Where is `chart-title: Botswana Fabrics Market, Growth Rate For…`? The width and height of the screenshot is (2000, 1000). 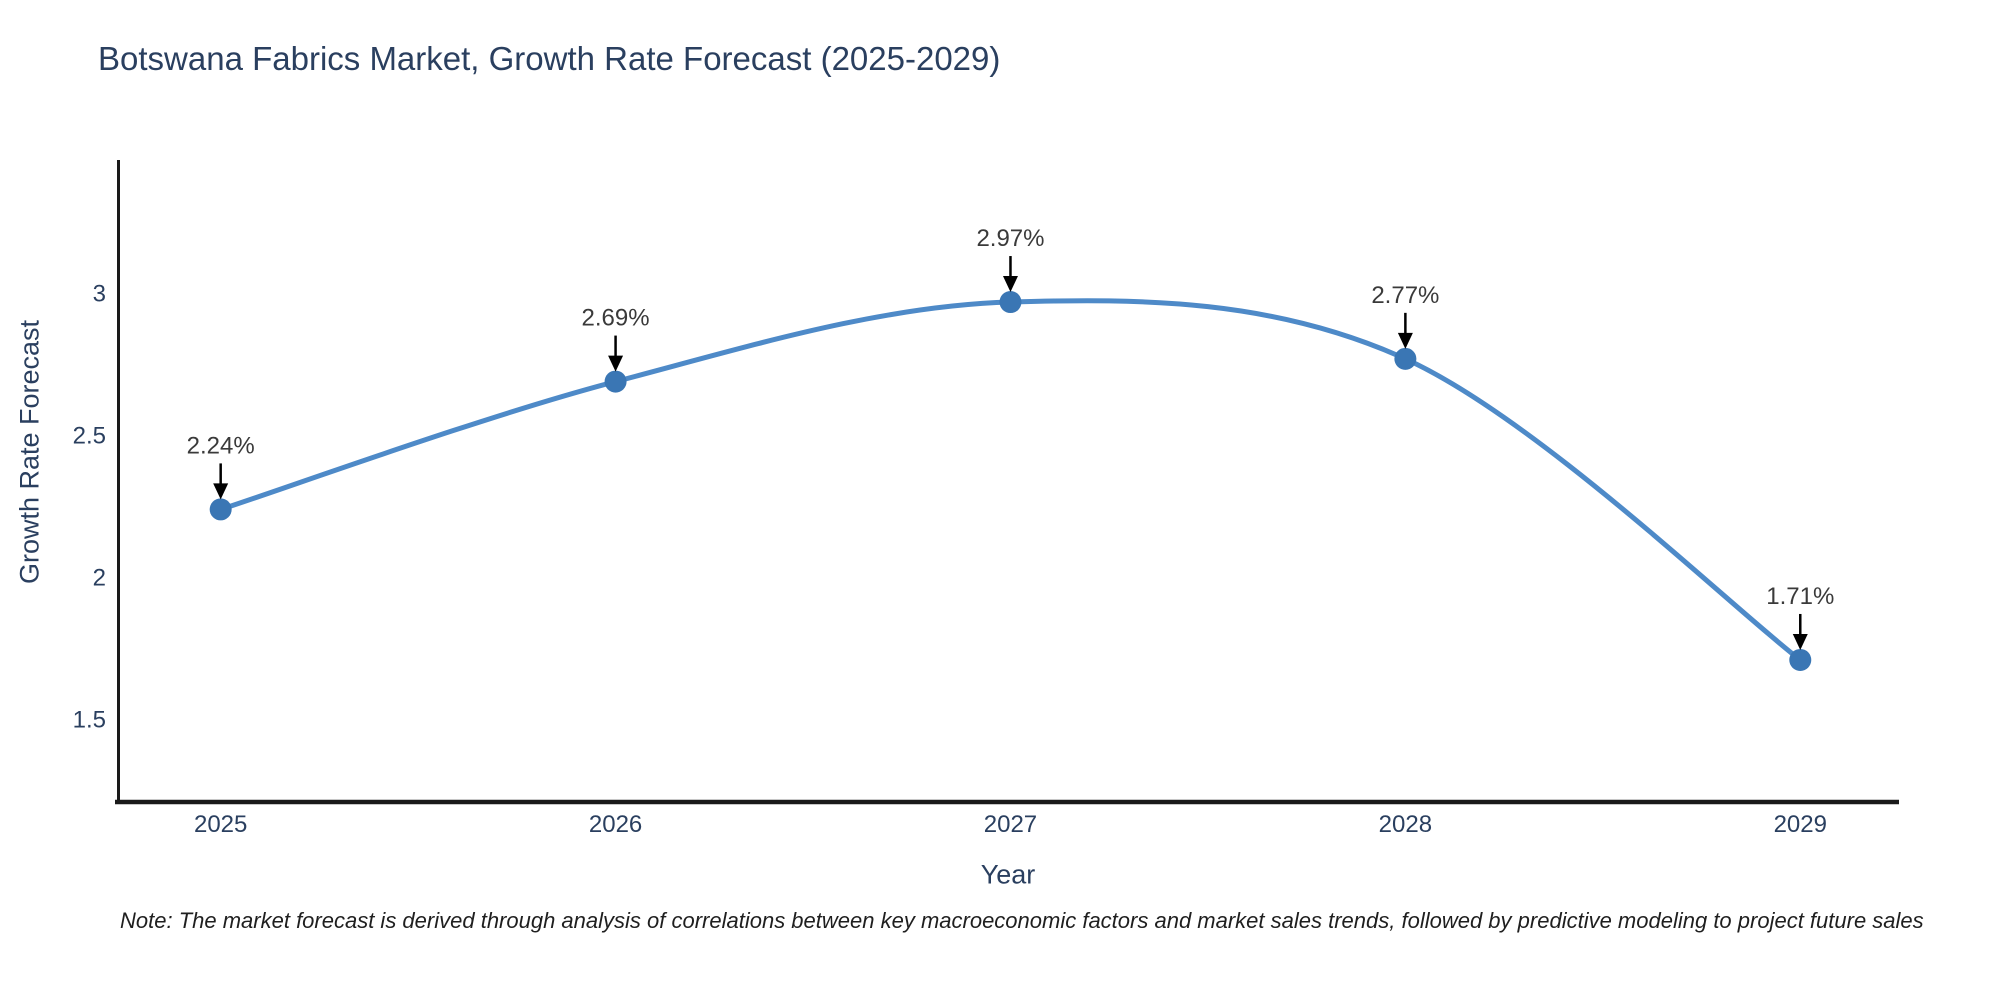 chart-title: Botswana Fabrics Market, Growth Rate For… is located at coordinates (549, 58).